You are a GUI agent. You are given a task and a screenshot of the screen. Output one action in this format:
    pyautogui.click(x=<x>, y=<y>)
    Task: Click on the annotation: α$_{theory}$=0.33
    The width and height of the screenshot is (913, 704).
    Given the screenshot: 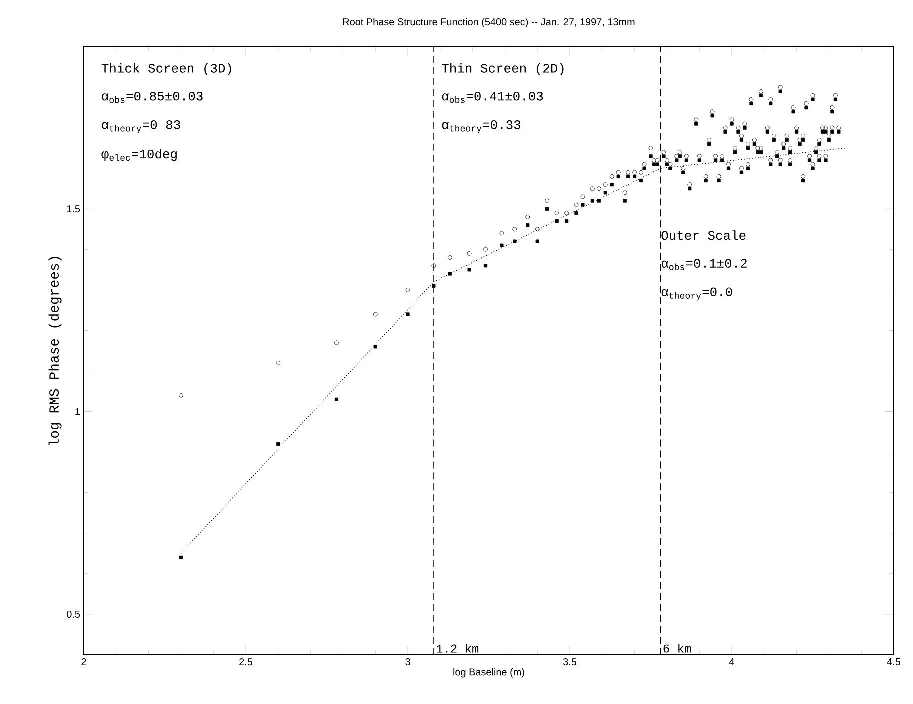 What is the action you would take?
    pyautogui.click(x=481, y=127)
    